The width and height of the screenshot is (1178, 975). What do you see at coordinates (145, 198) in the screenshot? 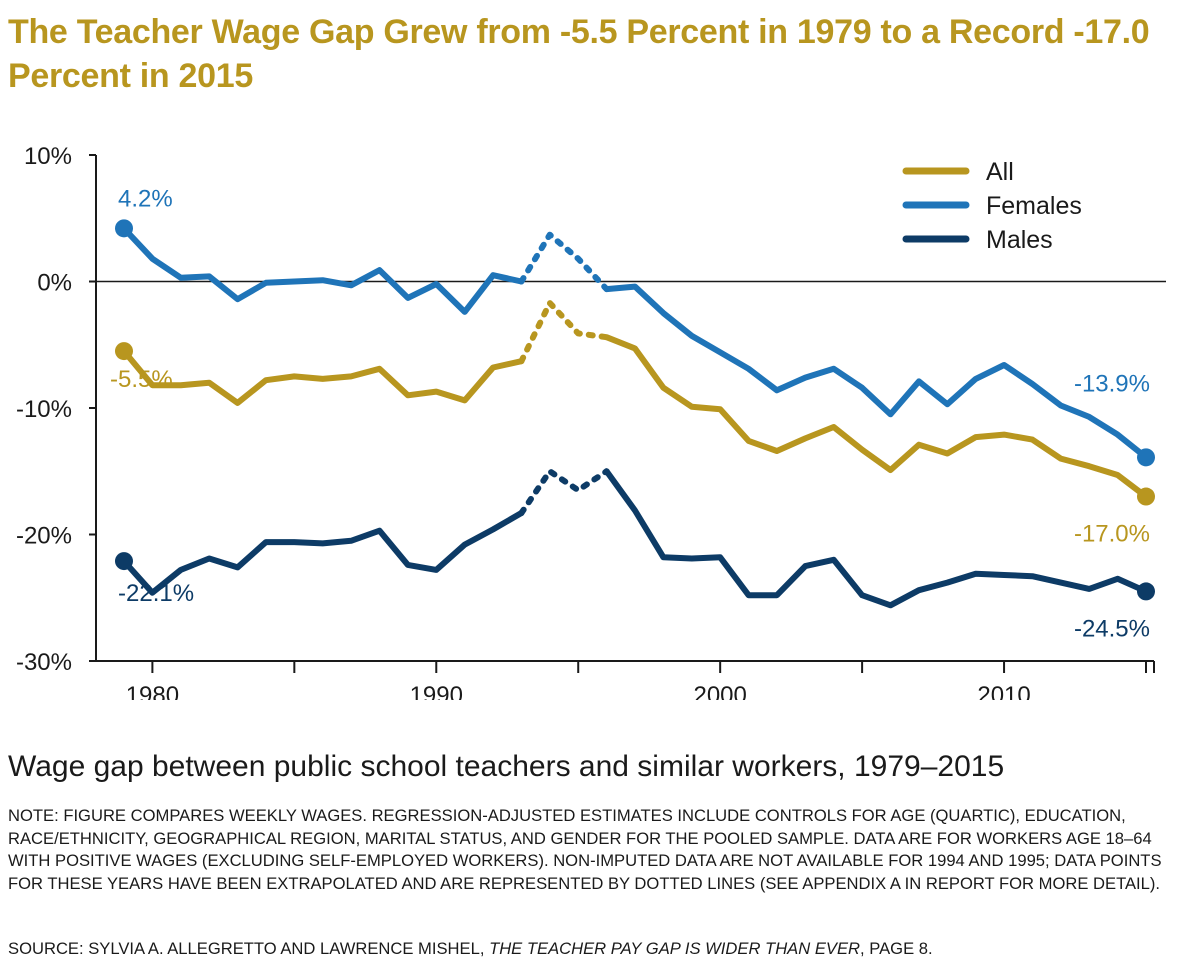
I see `females-start-label: 4.2%` at bounding box center [145, 198].